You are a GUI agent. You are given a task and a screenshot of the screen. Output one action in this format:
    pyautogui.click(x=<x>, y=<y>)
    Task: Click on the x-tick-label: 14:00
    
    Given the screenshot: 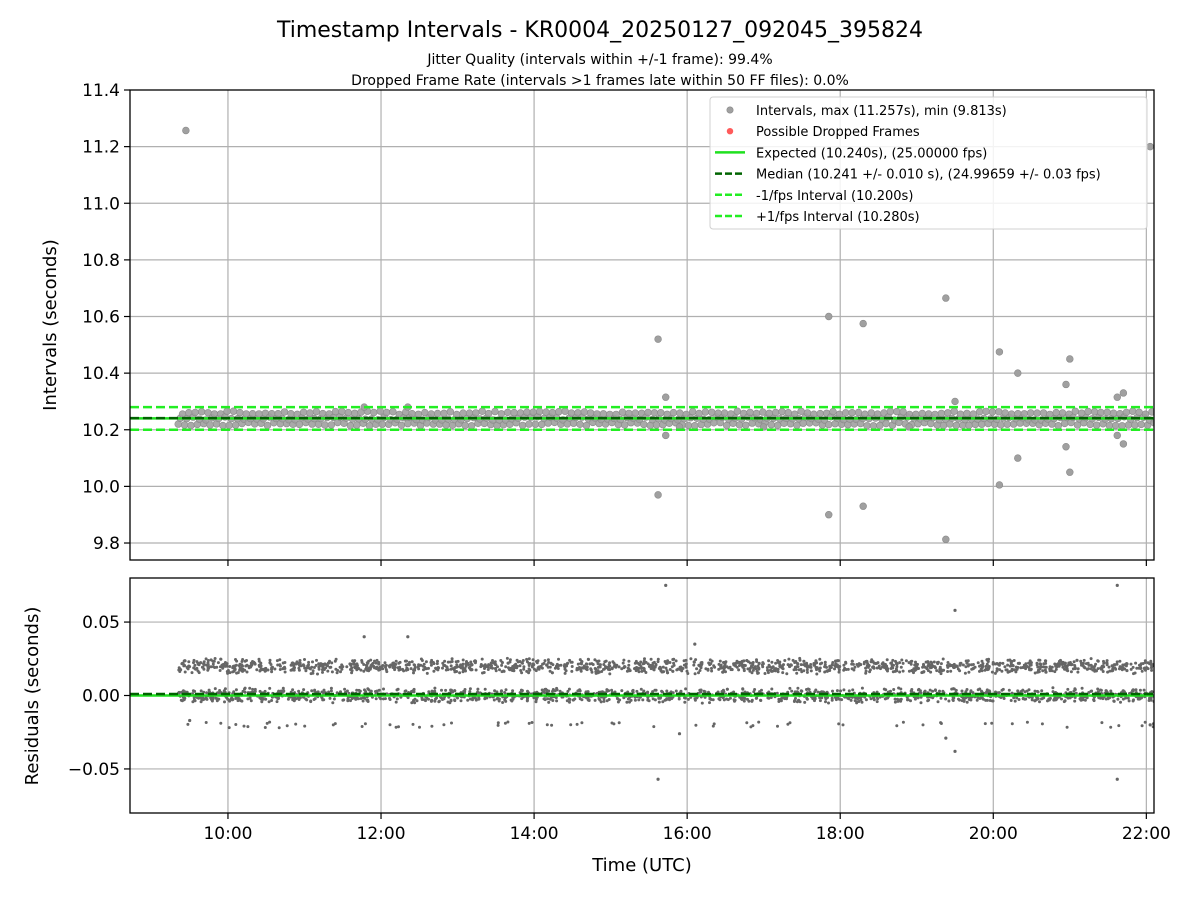 What is the action you would take?
    pyautogui.click(x=534, y=834)
    